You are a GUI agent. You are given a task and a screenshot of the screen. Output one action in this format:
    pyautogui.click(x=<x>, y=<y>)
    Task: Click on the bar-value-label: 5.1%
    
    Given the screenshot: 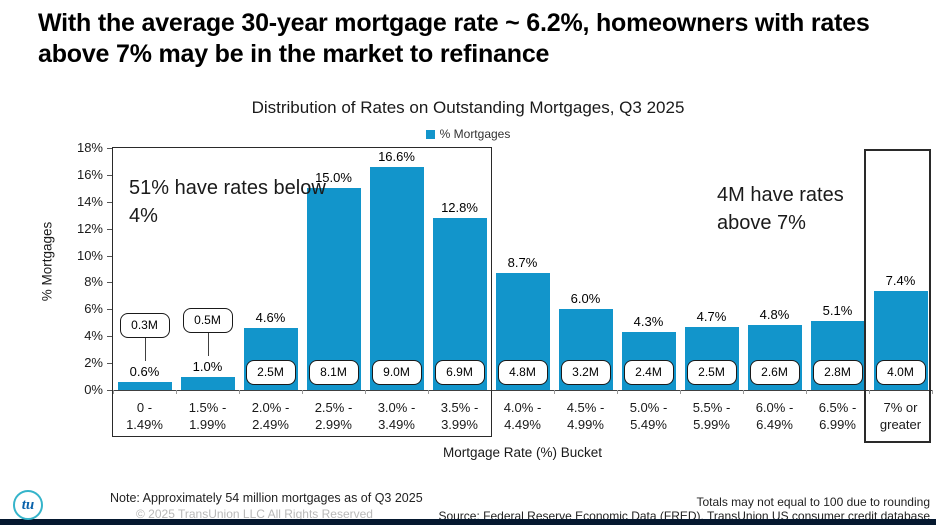 What is the action you would take?
    pyautogui.click(x=837, y=311)
    